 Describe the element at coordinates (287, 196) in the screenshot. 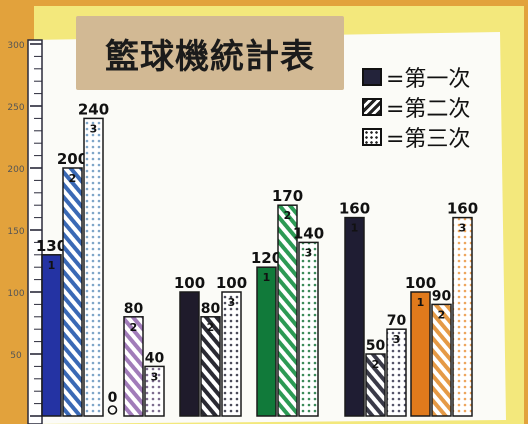

I see `data-label: 170` at that location.